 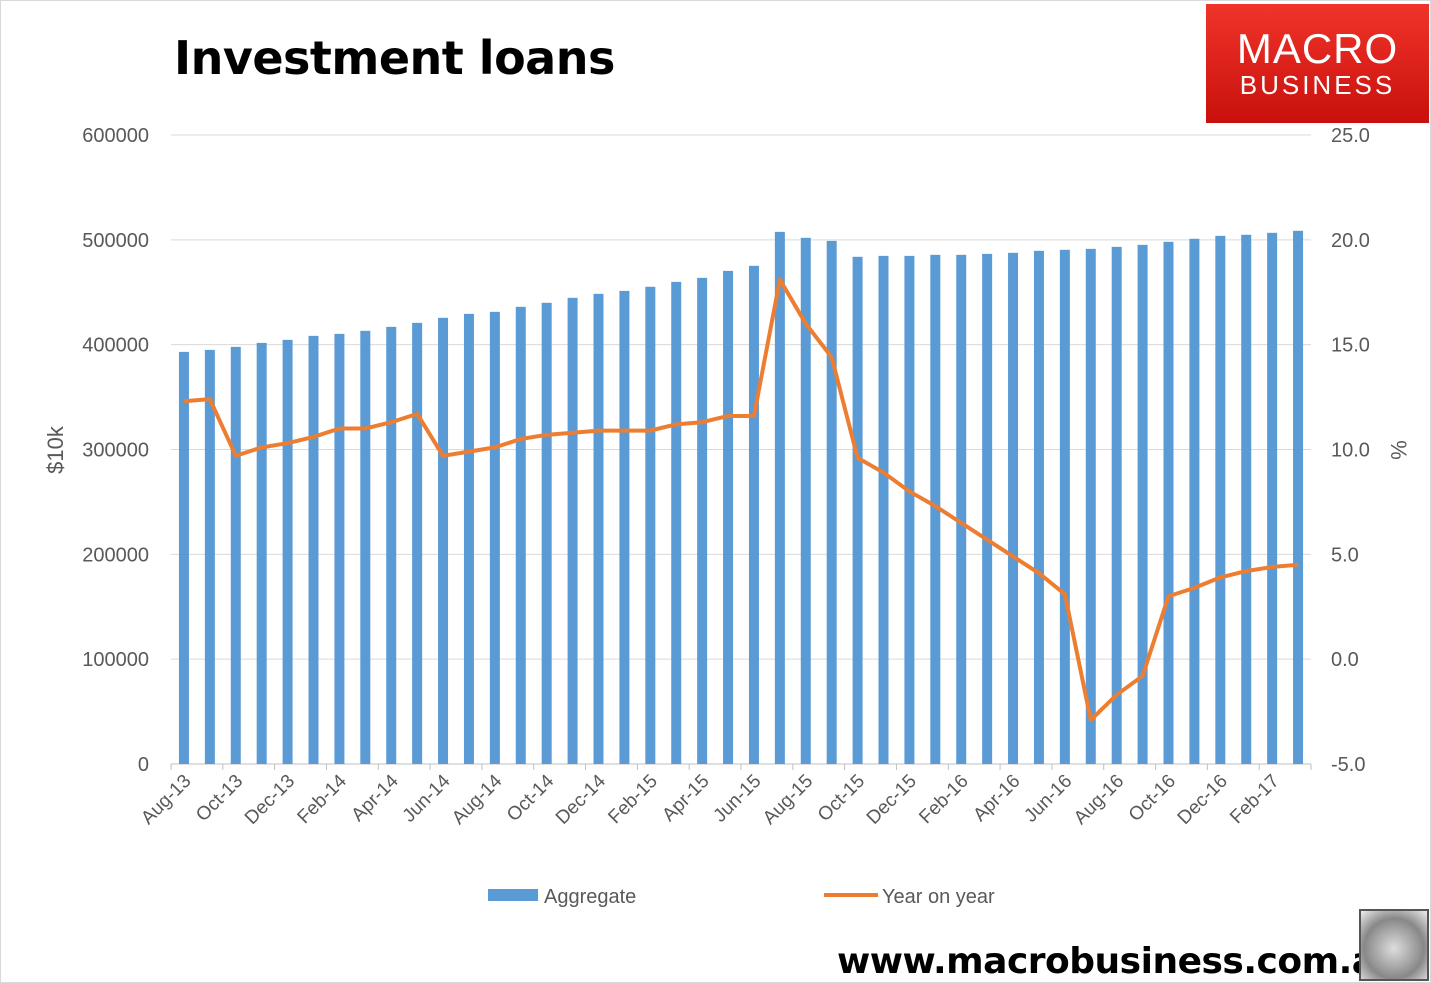 What do you see at coordinates (590, 897) in the screenshot?
I see `legend-label-aggregate: Aggregate` at bounding box center [590, 897].